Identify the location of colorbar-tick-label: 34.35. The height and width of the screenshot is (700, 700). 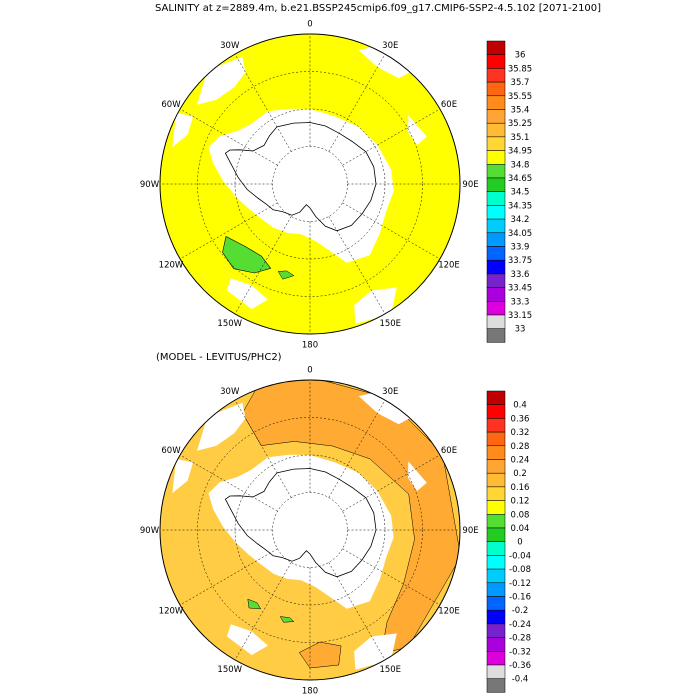
(520, 206).